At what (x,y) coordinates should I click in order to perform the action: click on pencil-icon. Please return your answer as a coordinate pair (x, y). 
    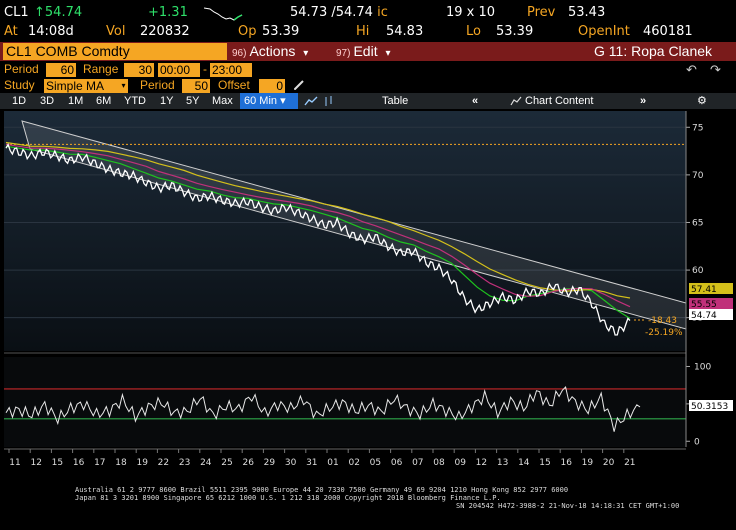
    Looking at the image, I should click on (299, 85).